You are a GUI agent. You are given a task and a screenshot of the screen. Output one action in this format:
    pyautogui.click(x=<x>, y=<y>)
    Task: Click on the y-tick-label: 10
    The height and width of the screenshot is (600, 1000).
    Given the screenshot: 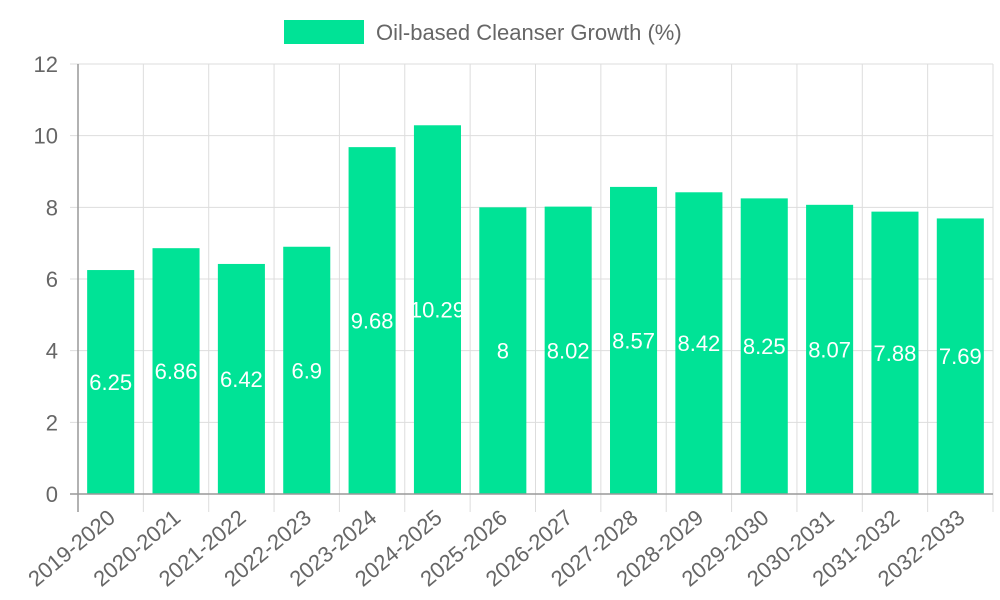 What is the action you would take?
    pyautogui.click(x=46, y=136)
    